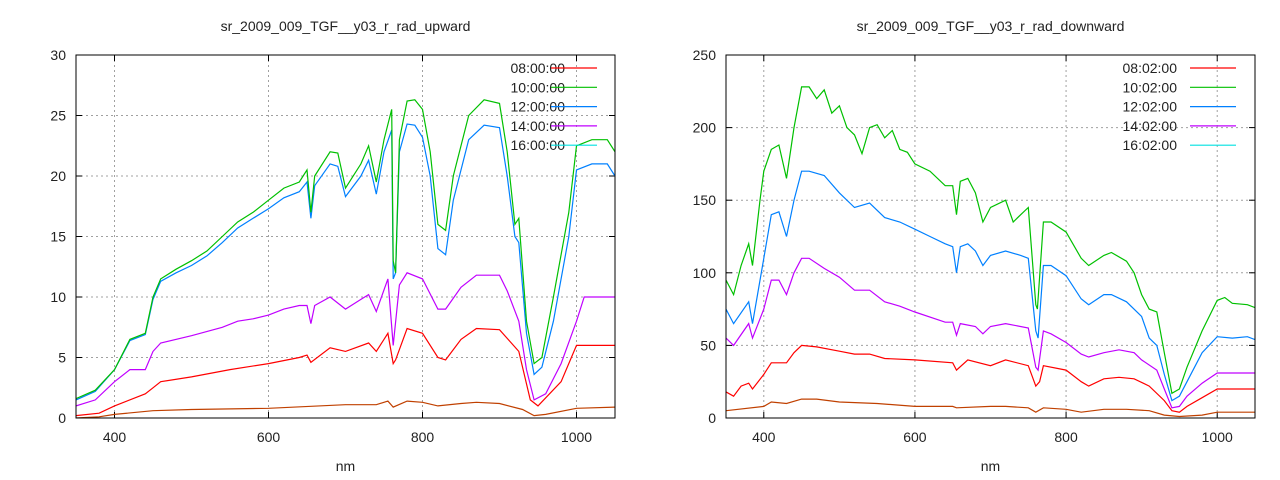 Image resolution: width=1280 pixels, height=480 pixels. I want to click on y-tick-label: 15, so click(58, 237).